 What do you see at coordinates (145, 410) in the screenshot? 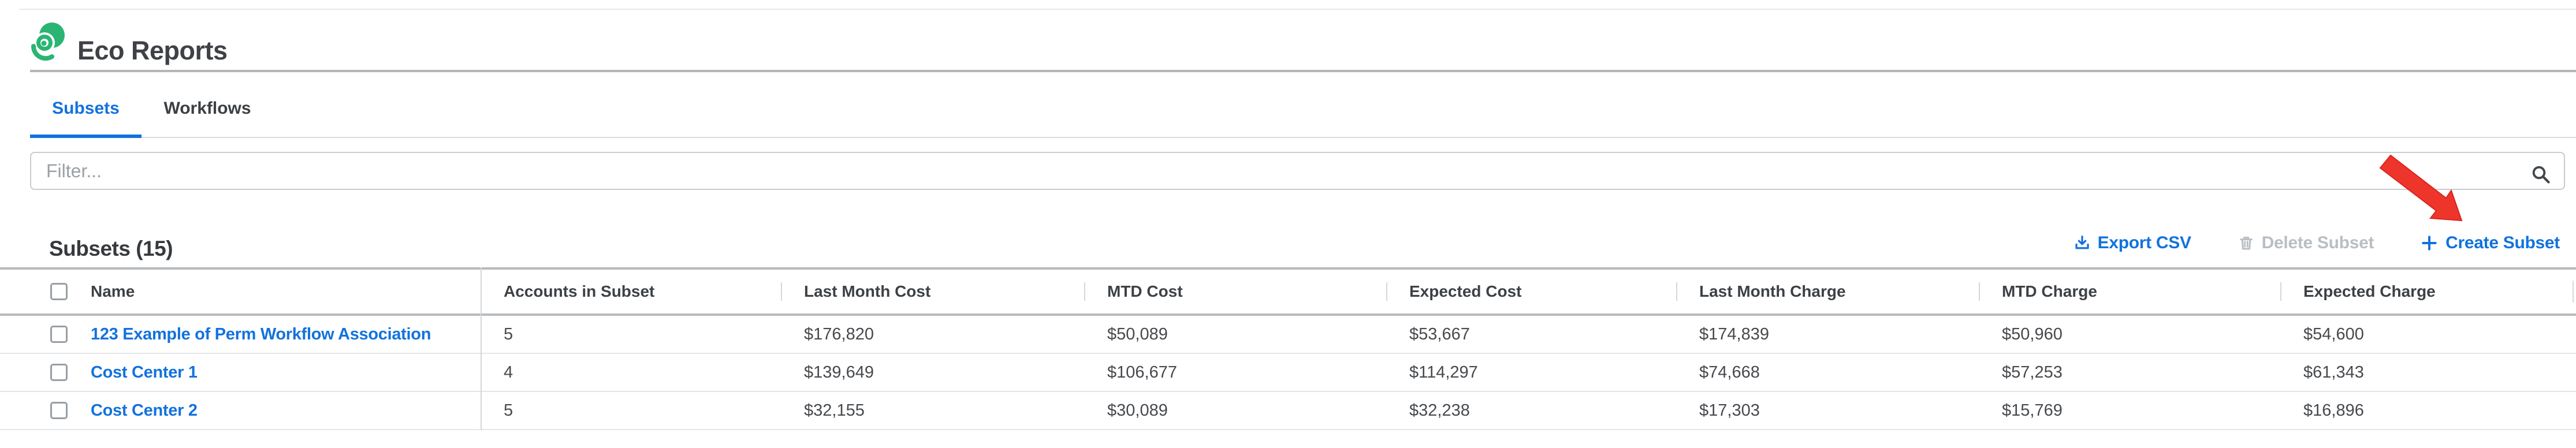
I see `subset-name-link: Cost Center 2` at bounding box center [145, 410].